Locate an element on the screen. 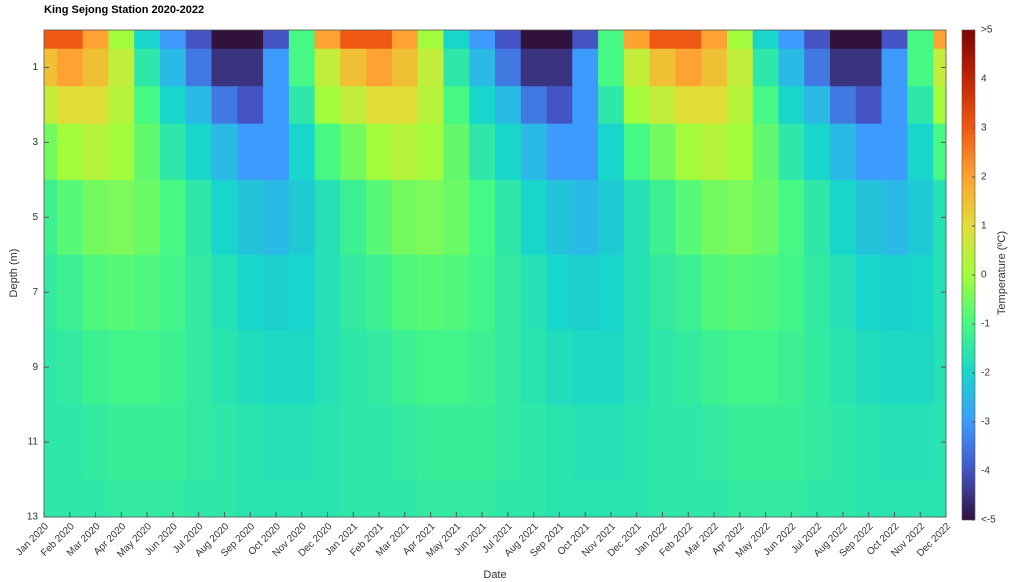  colorbar-tick-label: 4 is located at coordinates (984, 79).